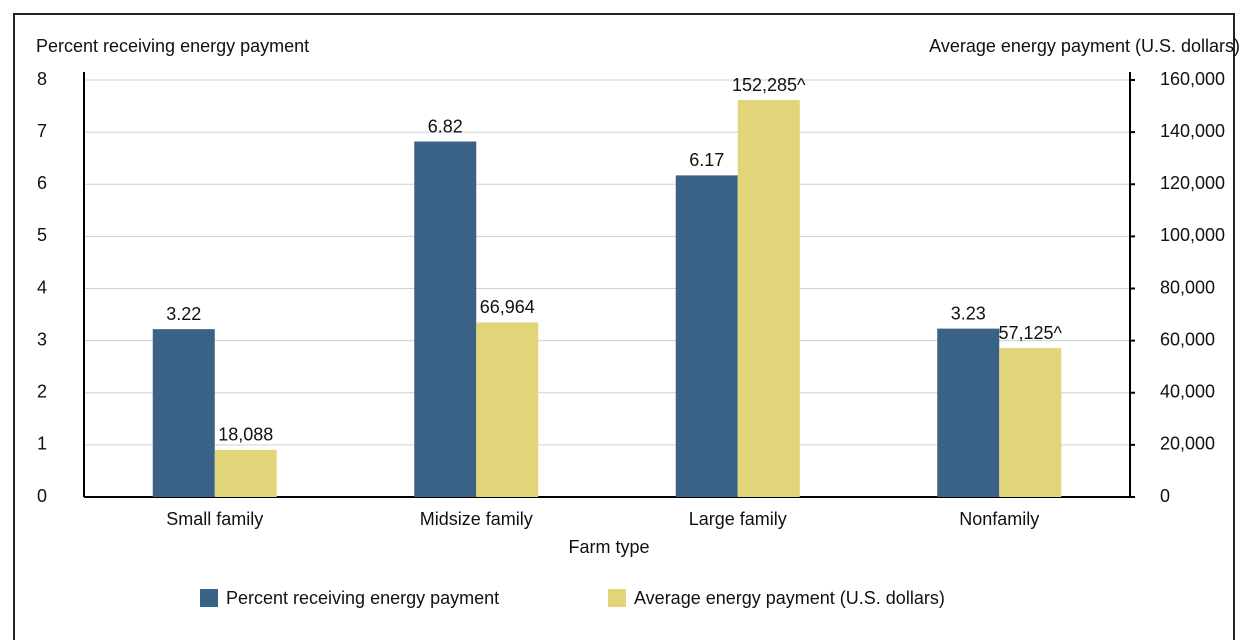 Image resolution: width=1248 pixels, height=640 pixels. Describe the element at coordinates (172, 46) in the screenshot. I see `y-axis-title: Percent receiving energy payment` at that location.